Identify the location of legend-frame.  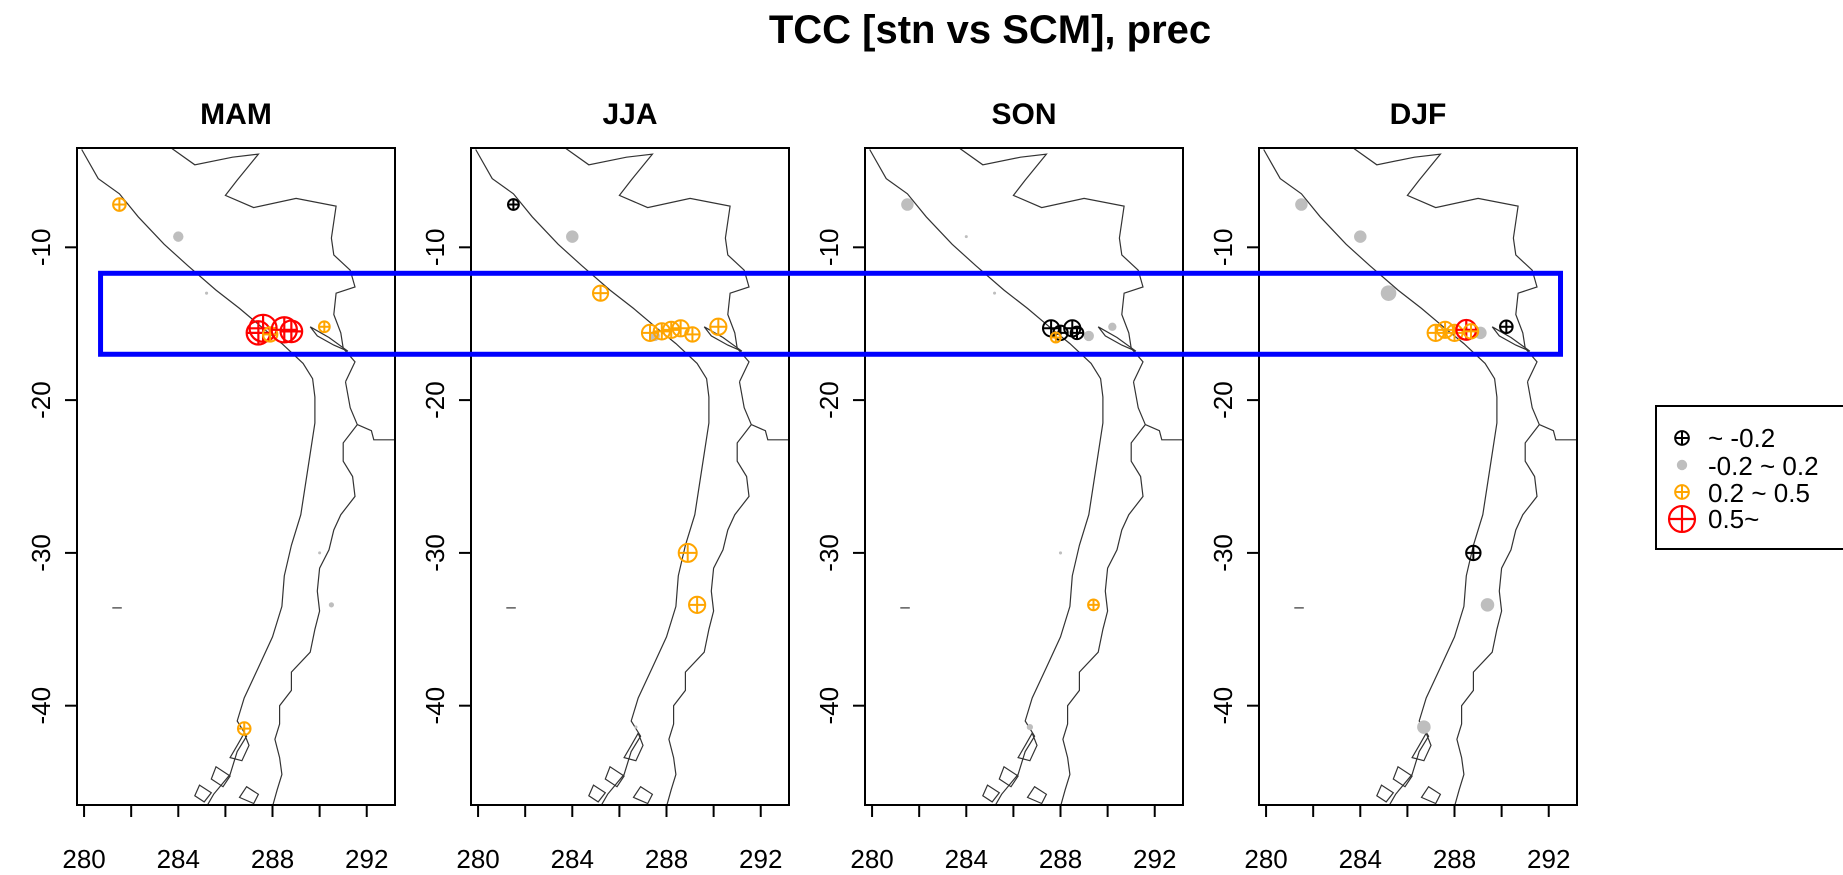
(1749, 477).